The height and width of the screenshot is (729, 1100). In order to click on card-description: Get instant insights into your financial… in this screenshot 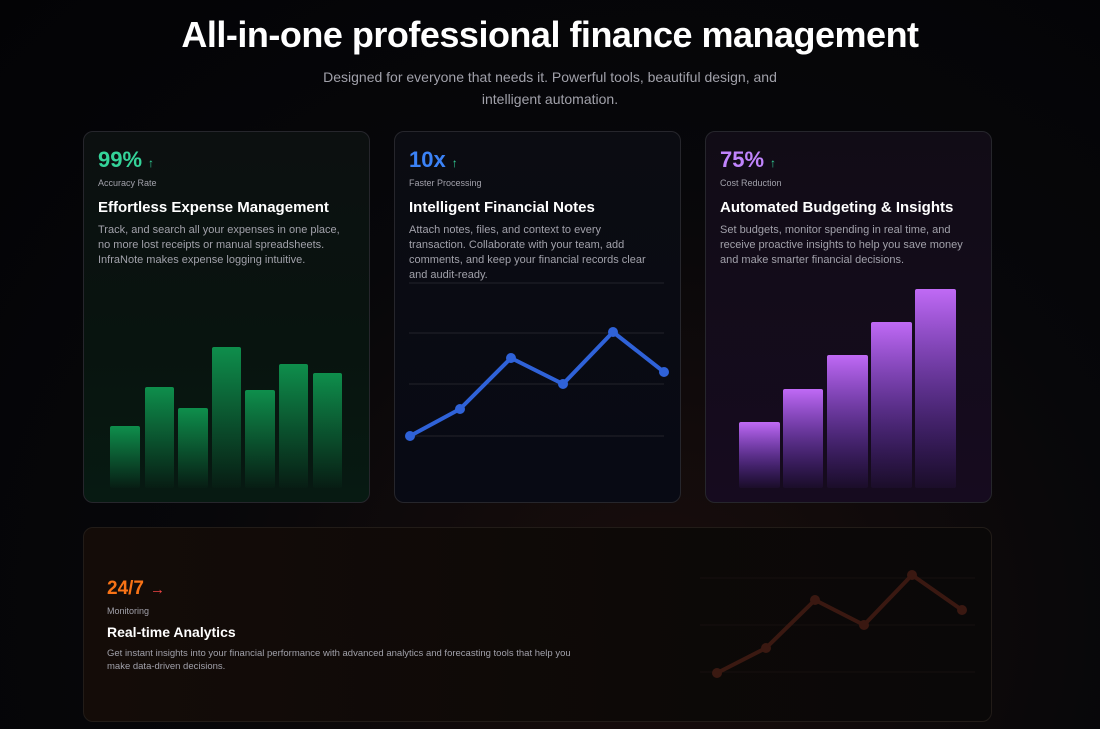, I will do `click(339, 660)`.